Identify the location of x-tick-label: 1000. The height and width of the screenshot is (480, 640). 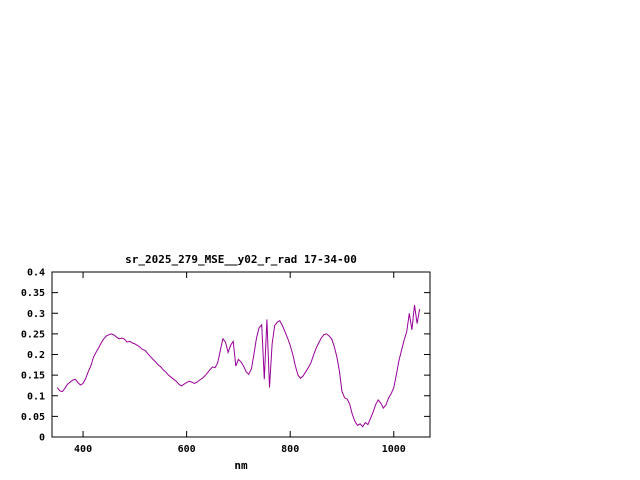
(394, 449).